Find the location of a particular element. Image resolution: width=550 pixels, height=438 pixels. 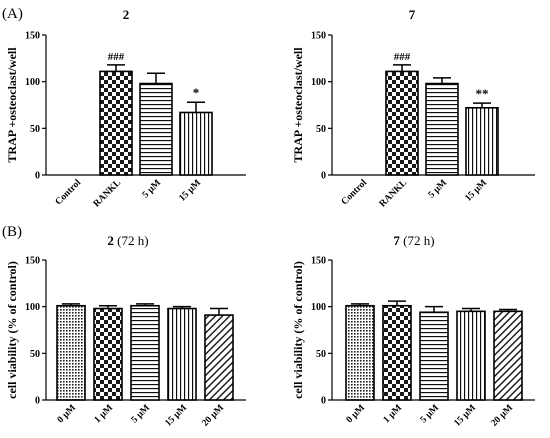

chart-title: 2 is located at coordinates (126, 14).